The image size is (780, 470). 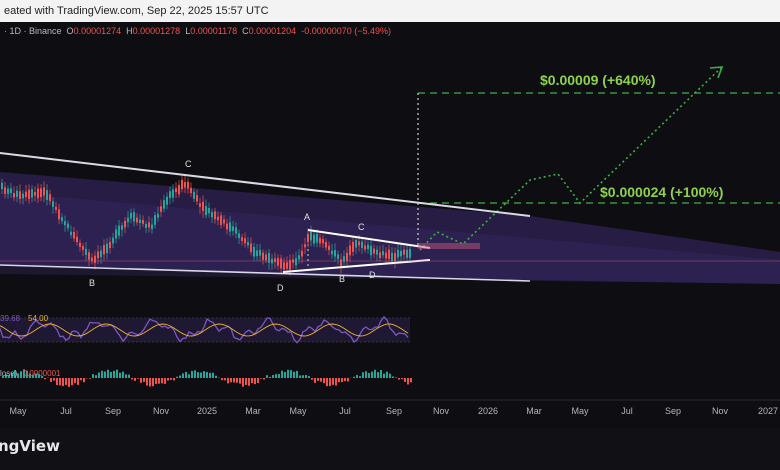 What do you see at coordinates (9, 373) in the screenshot?
I see `macd-label: lose)` at bounding box center [9, 373].